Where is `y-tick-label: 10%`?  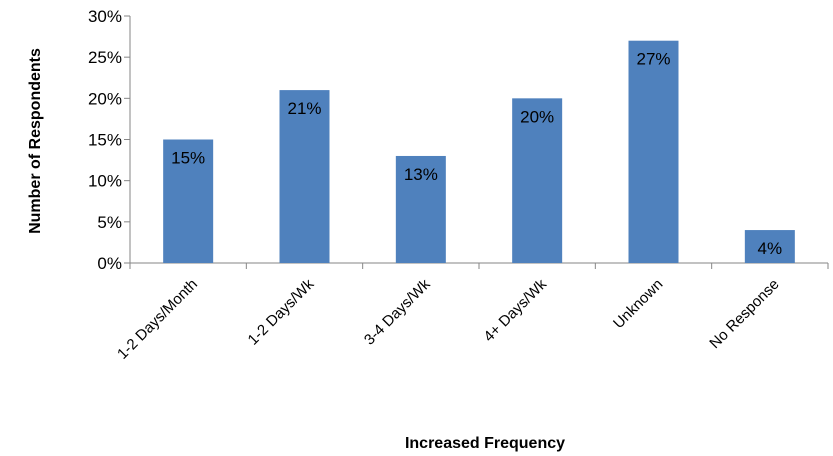
y-tick-label: 10% is located at coordinates (105, 181).